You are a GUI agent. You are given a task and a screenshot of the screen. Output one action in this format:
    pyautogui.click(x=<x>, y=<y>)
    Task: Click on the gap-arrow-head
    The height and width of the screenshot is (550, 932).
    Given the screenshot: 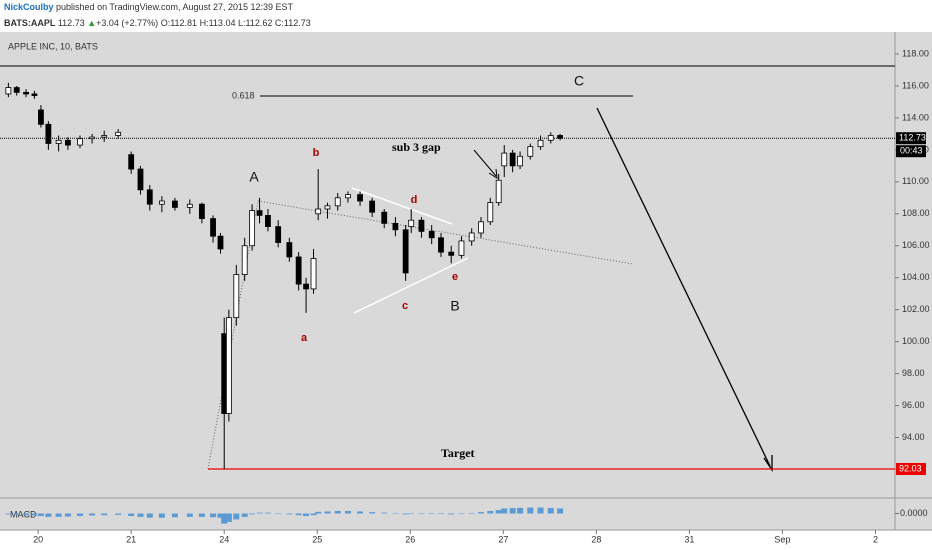 What is the action you would take?
    pyautogui.click(x=493, y=173)
    